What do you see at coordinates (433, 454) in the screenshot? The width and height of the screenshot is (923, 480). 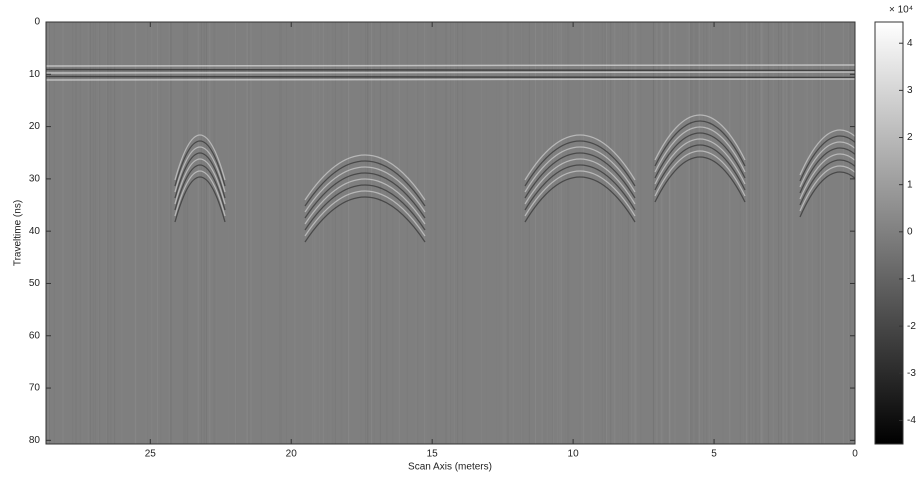 I see `x-tick-label: 15` at bounding box center [433, 454].